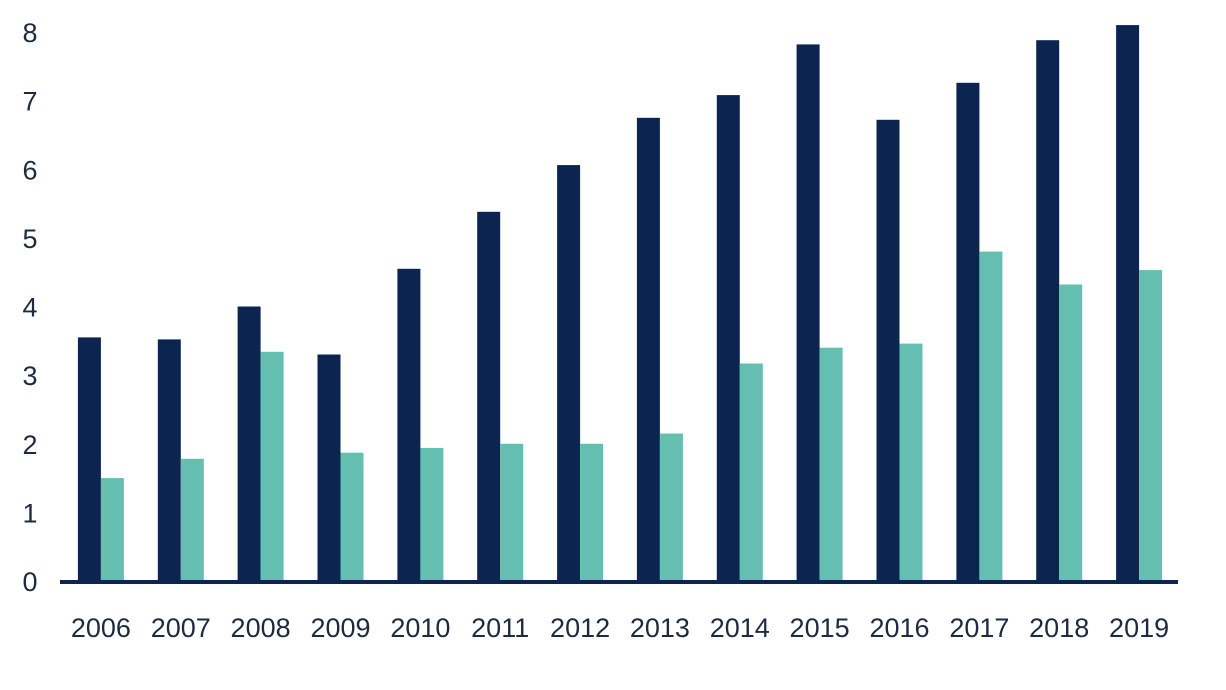  Describe the element at coordinates (512, 512) in the screenshot. I see `bar-series-2-2011` at that location.